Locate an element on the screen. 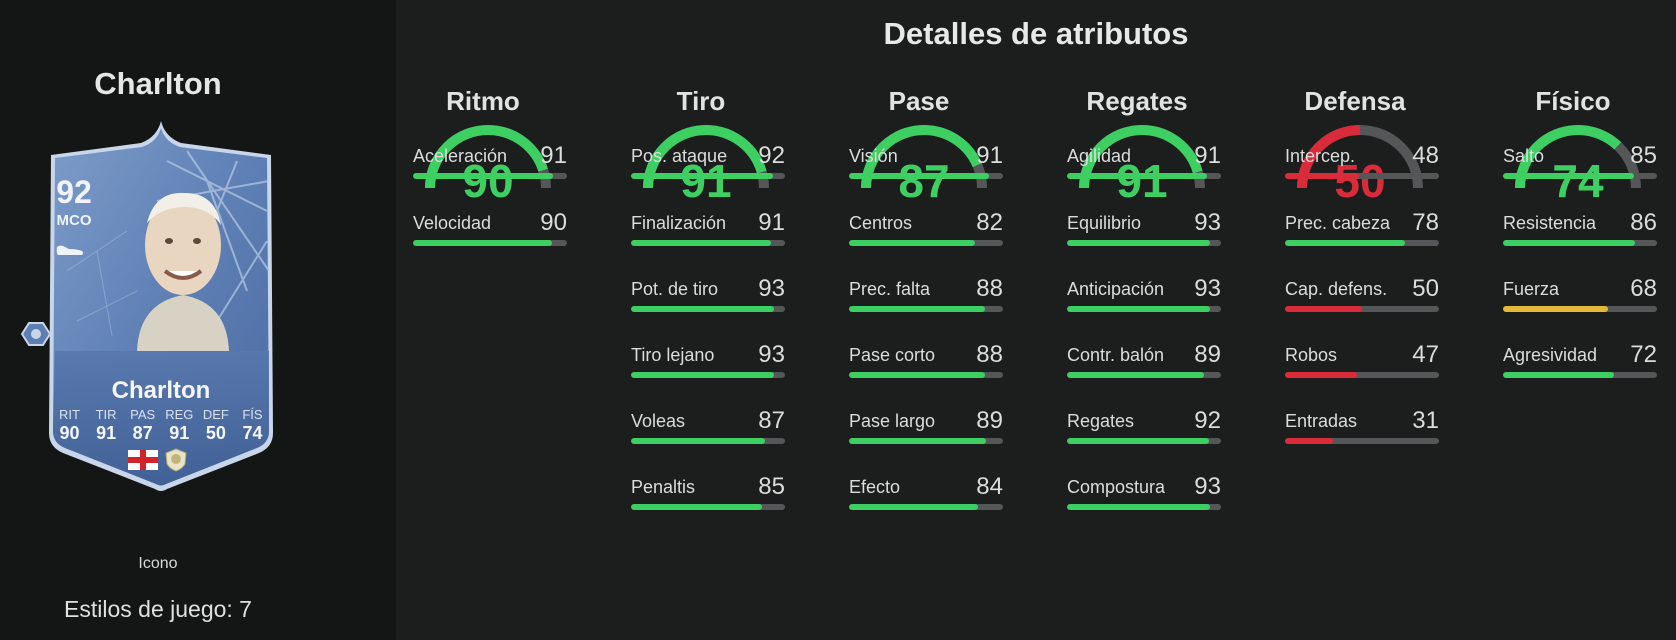 This screenshot has height=640, width=1676. attribute-row: Agilidad 91 is located at coordinates (1144, 169).